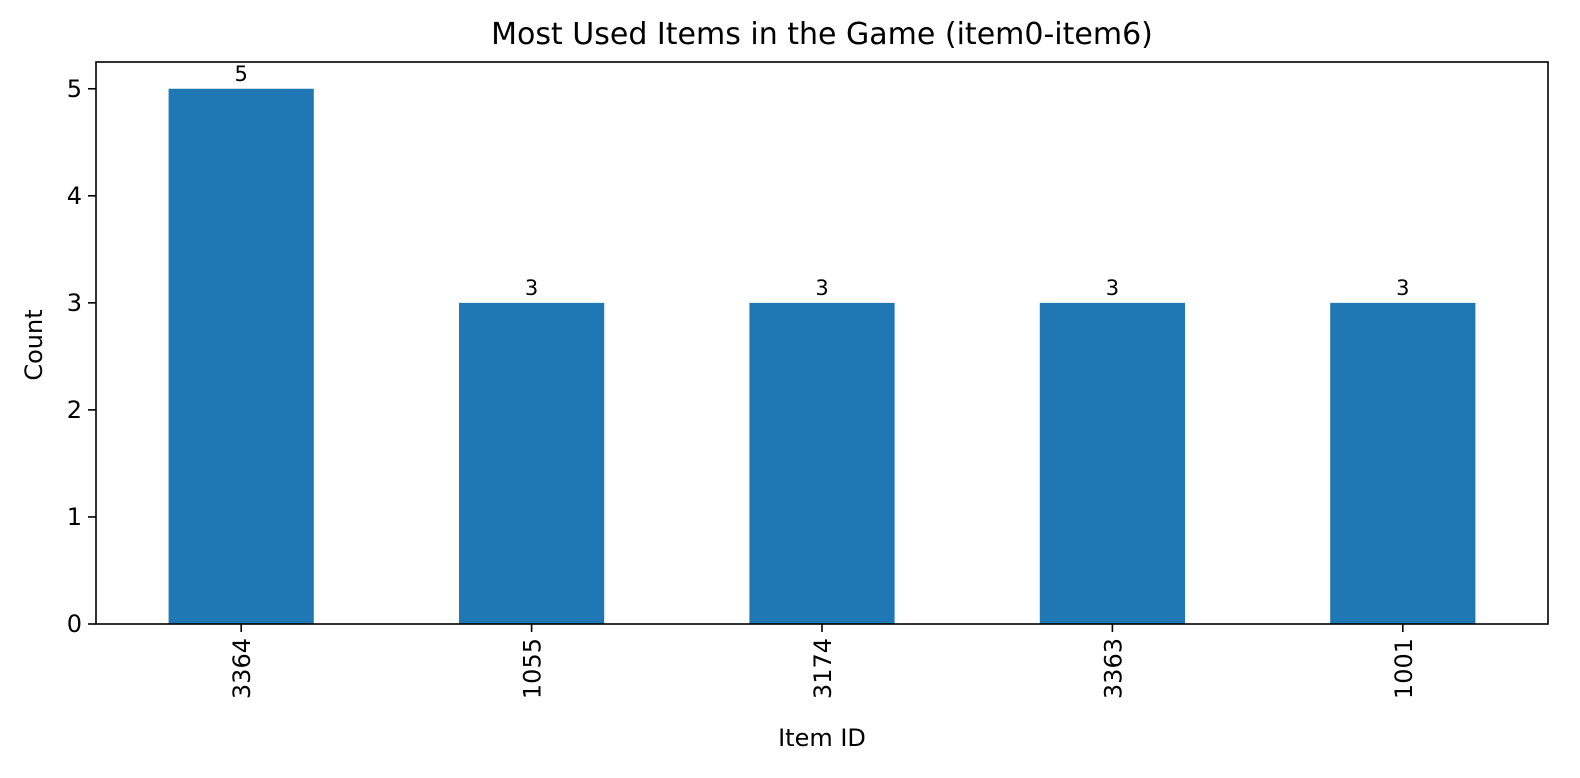 The width and height of the screenshot is (1580, 778). What do you see at coordinates (74, 196) in the screenshot?
I see `y-tick-label-4: 4` at bounding box center [74, 196].